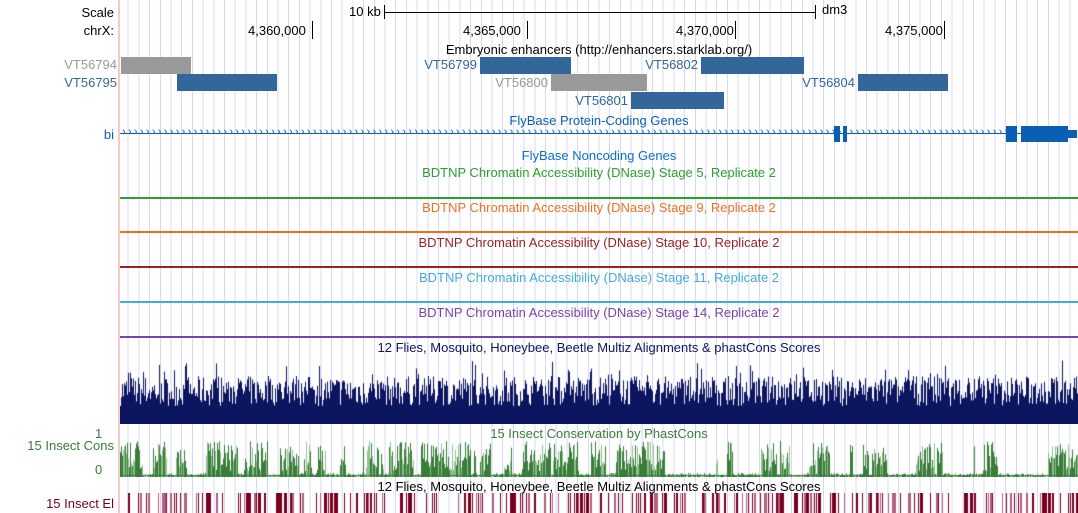 The height and width of the screenshot is (513, 1078). I want to click on tick-label: 4,360,000, so click(277, 30).